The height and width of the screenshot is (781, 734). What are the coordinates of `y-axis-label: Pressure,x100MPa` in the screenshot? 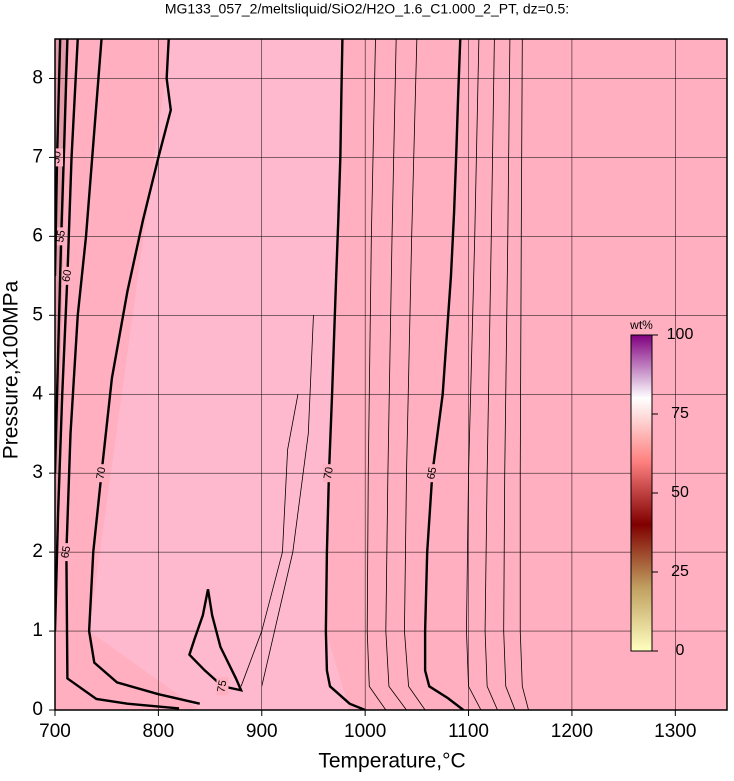 It's located at (11, 369).